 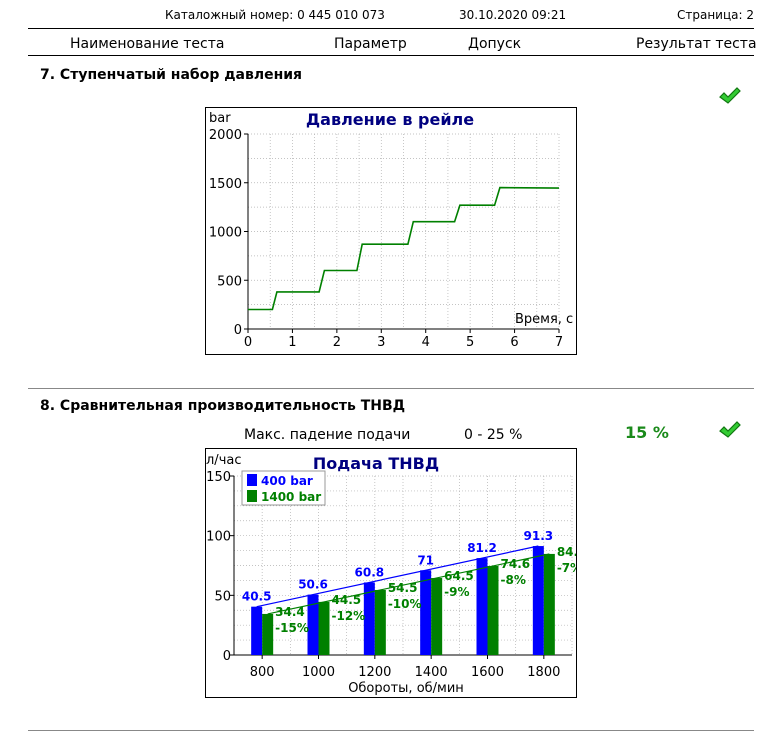 What do you see at coordinates (223, 406) in the screenshot?
I see `section-8-title: 8. Сравнительная производительность ТНВД` at bounding box center [223, 406].